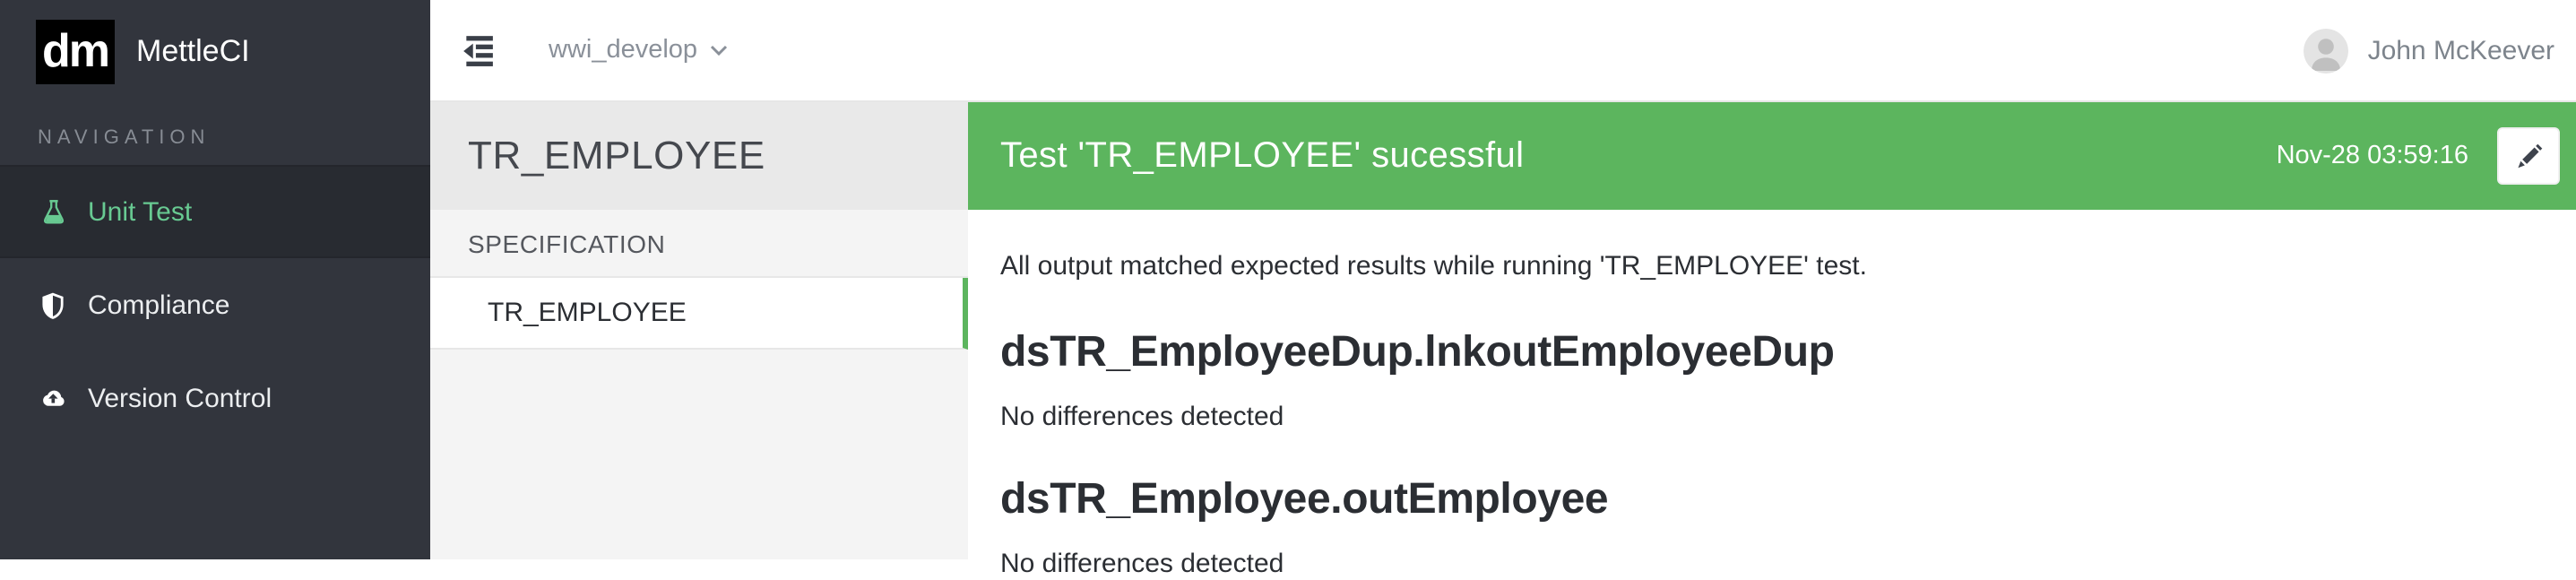 The image size is (2576, 580). Describe the element at coordinates (2460, 50) in the screenshot. I see `user-name: John McKeever` at that location.